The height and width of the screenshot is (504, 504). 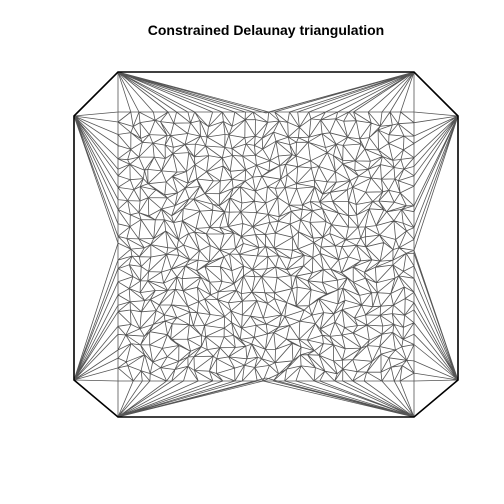 I want to click on plot-title: Constrained Delaunay triangulation, so click(x=266, y=30).